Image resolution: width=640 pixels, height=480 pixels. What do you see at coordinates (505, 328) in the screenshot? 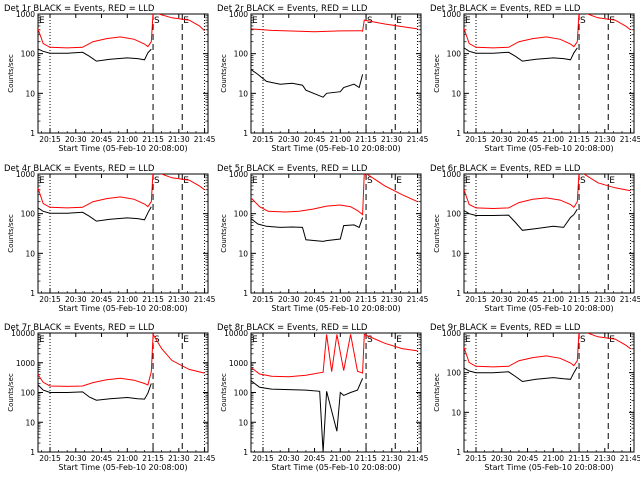
I see `panel-title: Det 9r BLACK = Events, RED = LLD` at bounding box center [505, 328].